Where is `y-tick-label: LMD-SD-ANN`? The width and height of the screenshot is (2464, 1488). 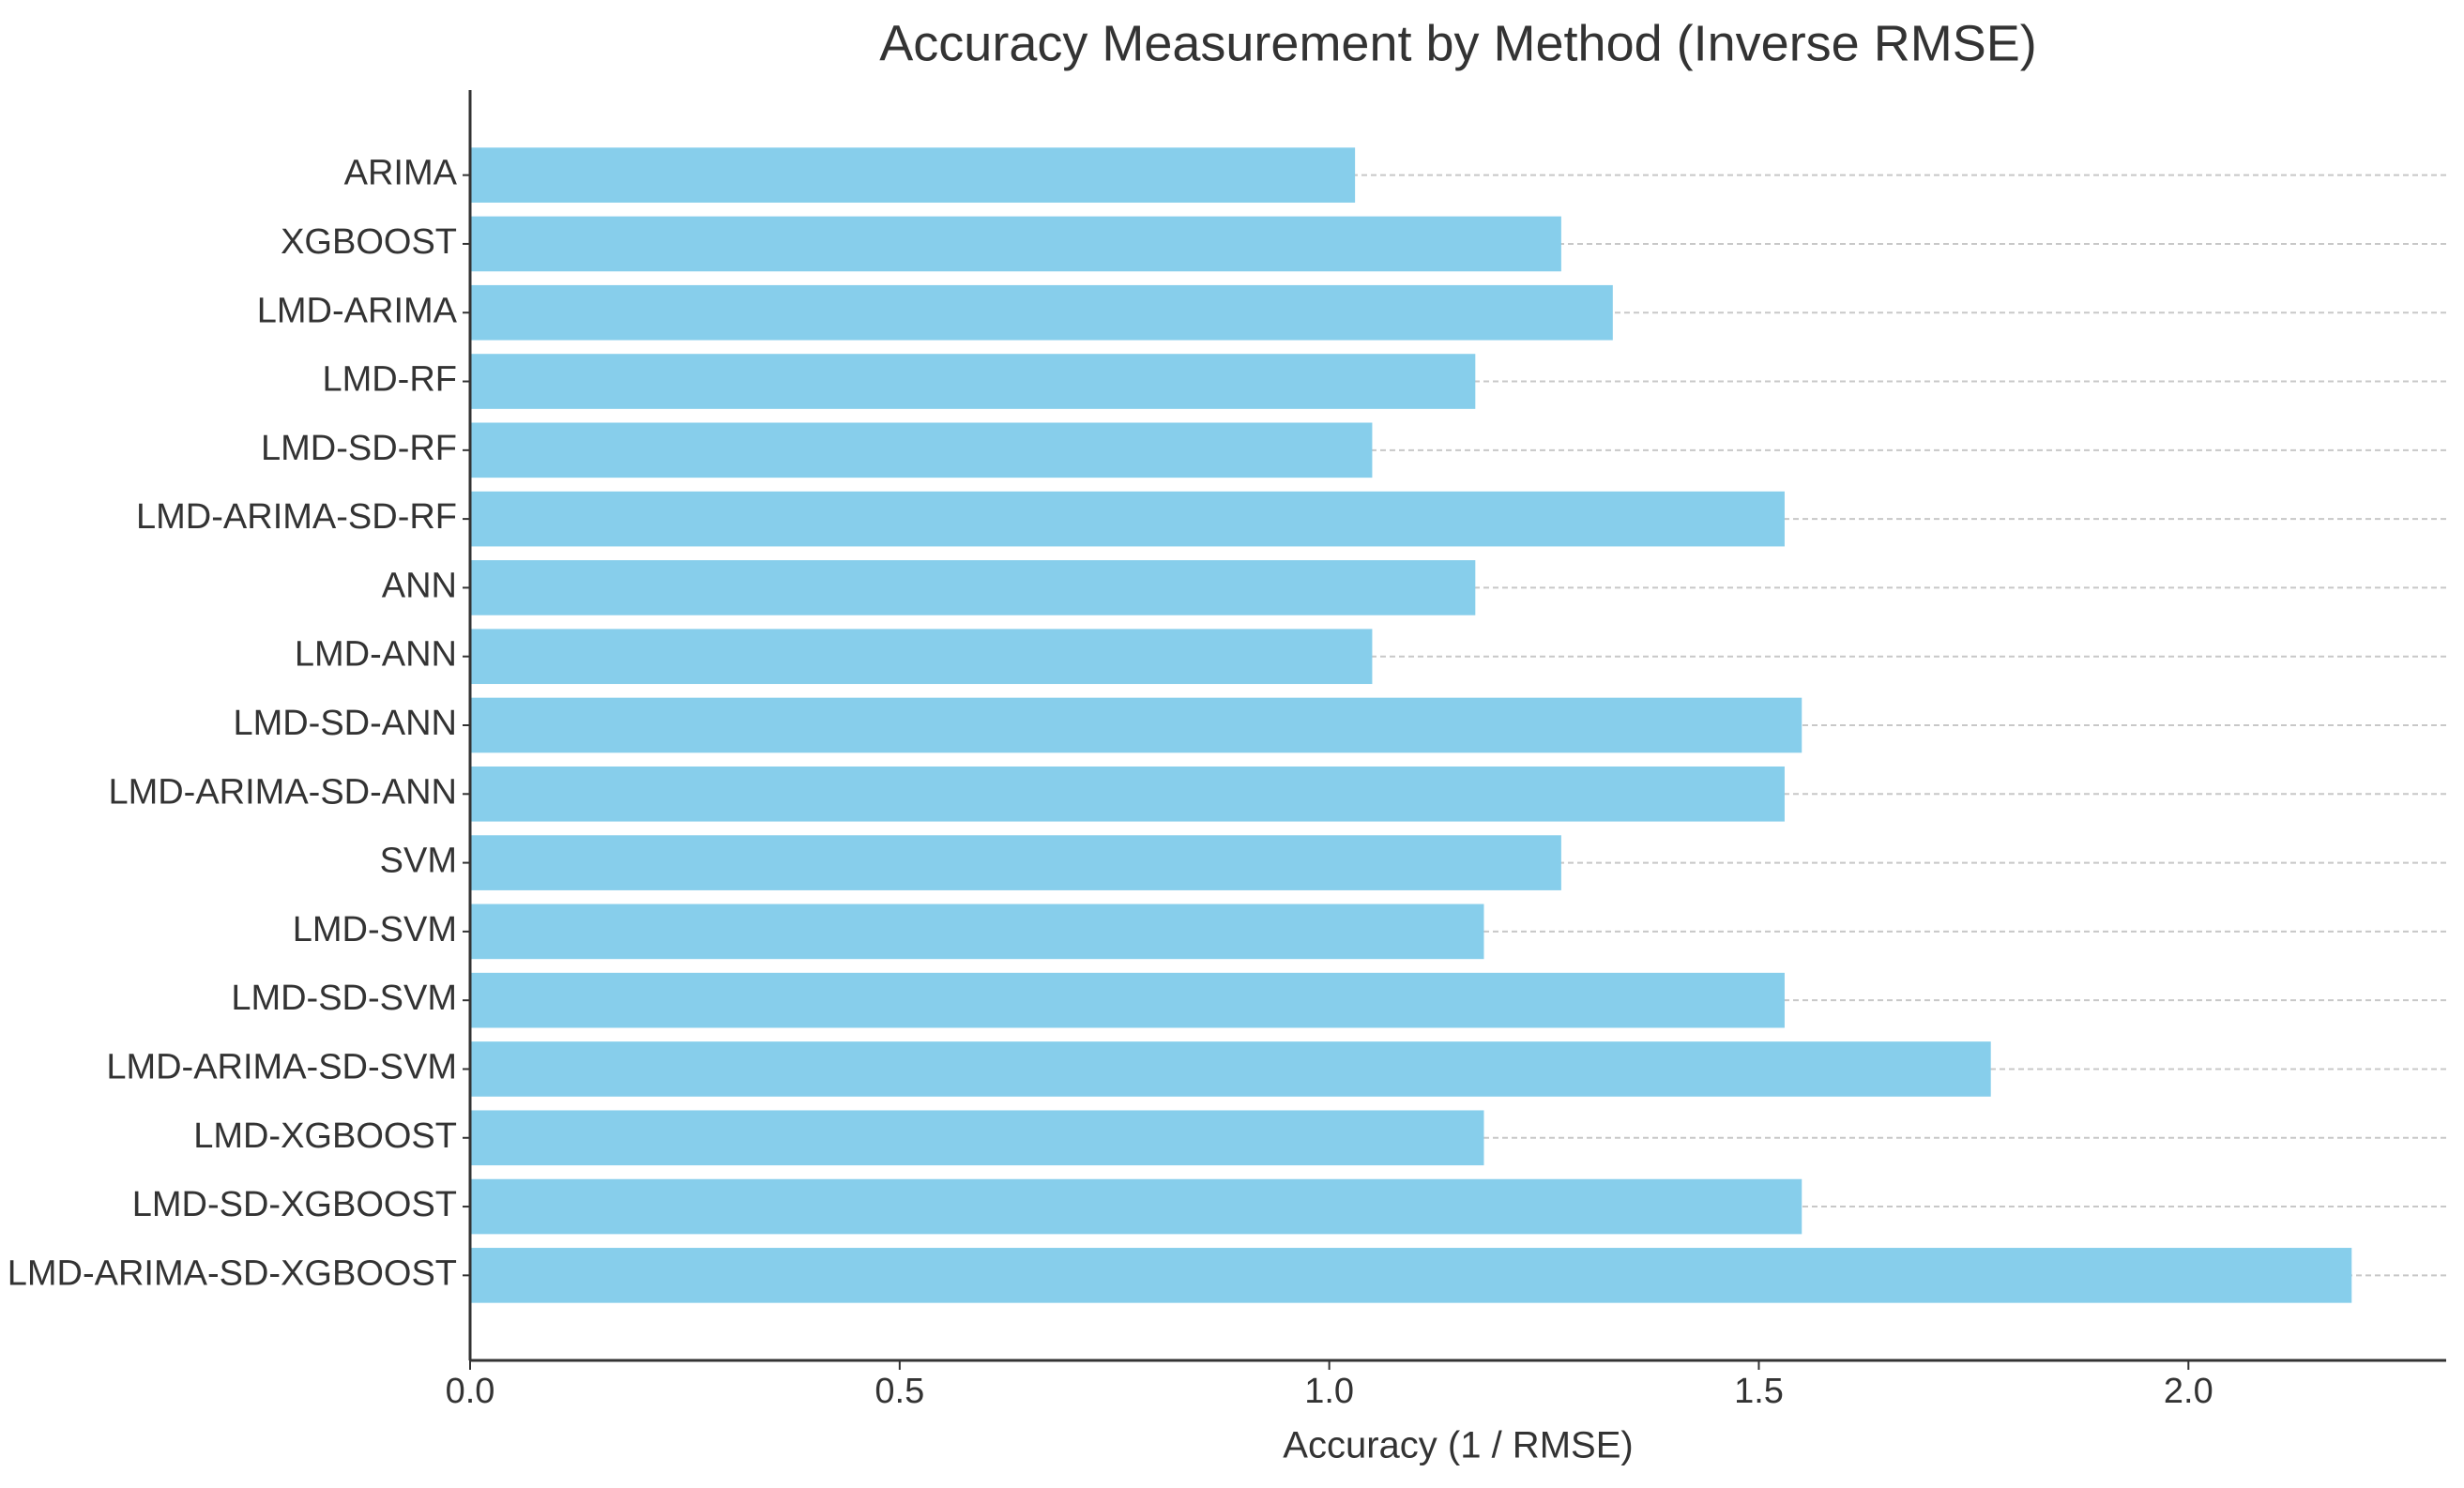 y-tick-label: LMD-SD-ANN is located at coordinates (345, 724).